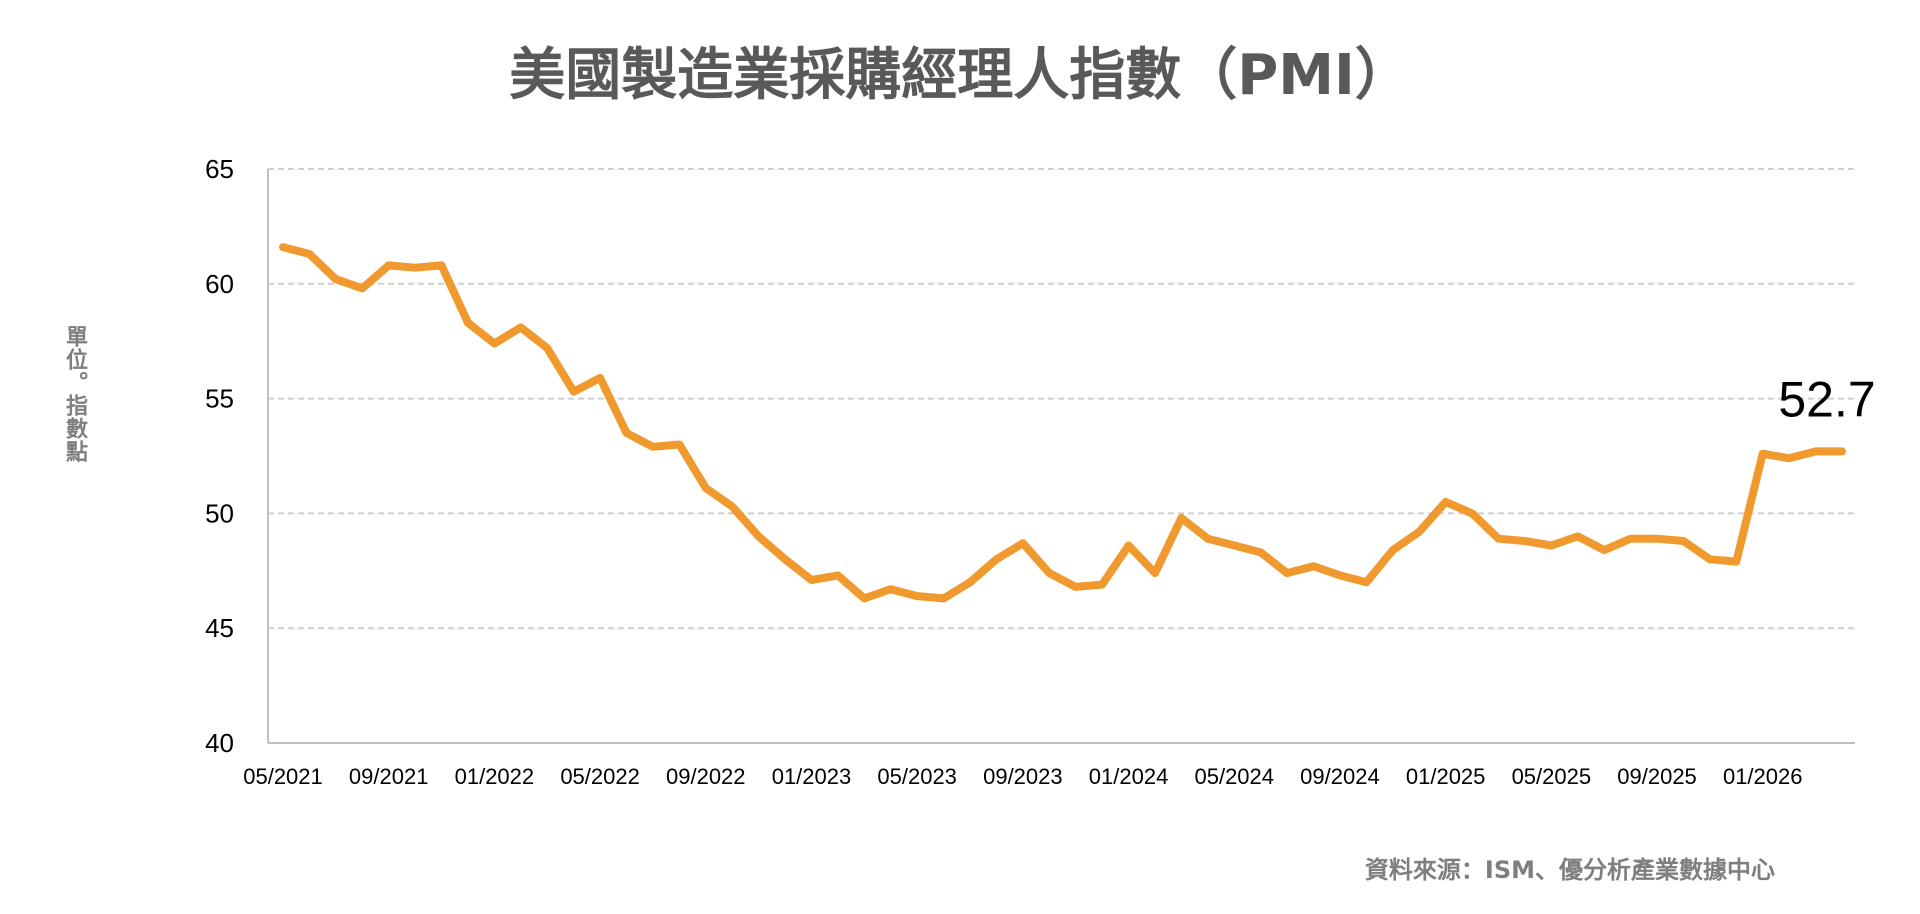  I want to click on y-tick-label: 45, so click(219, 628).